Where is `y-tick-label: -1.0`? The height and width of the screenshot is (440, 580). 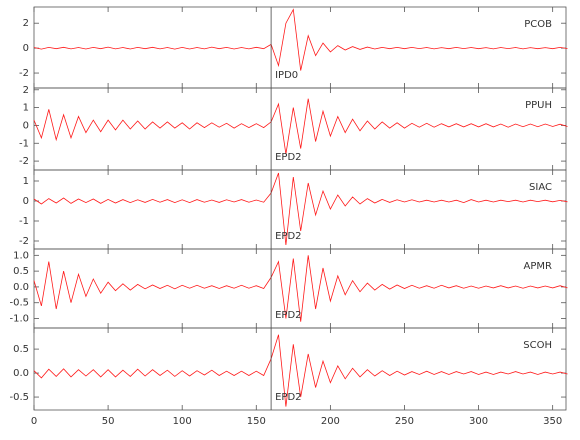 y-tick-label: -1.0 is located at coordinates (19, 319).